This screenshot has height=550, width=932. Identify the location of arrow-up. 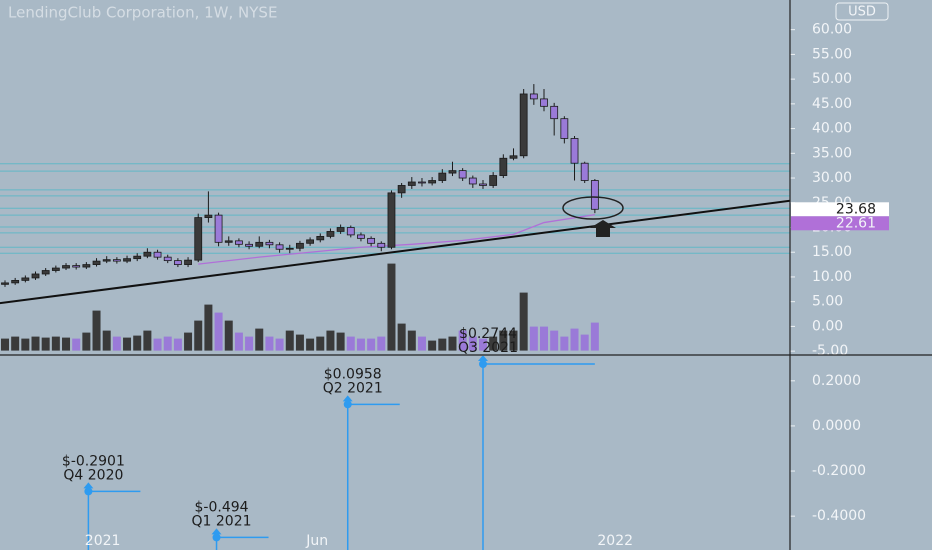
(603, 228).